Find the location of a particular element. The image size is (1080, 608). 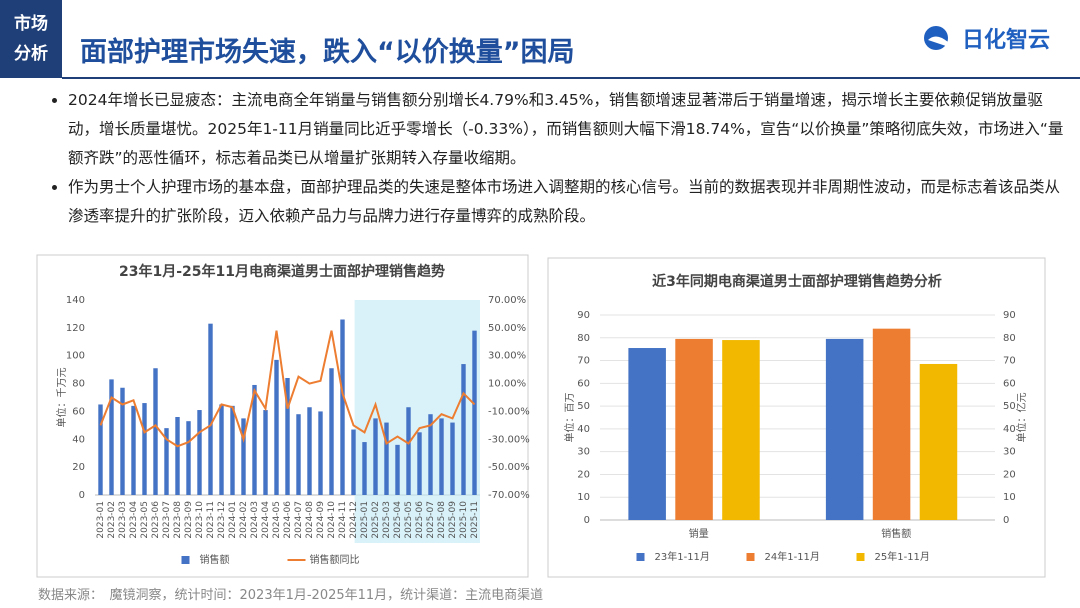

logo-text: 日化智云 is located at coordinates (1005, 40).